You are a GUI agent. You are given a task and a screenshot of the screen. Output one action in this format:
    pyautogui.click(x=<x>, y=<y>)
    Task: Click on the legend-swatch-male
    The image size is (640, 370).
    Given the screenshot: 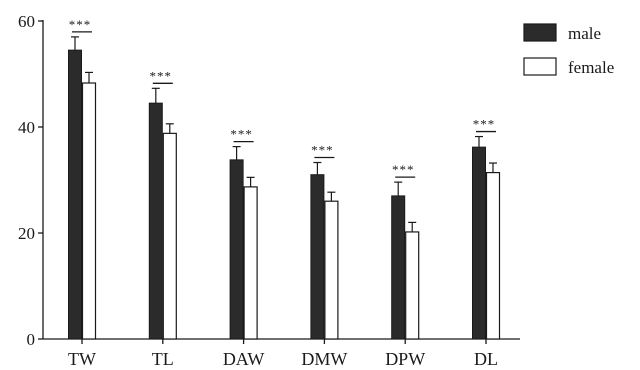 What is the action you would take?
    pyautogui.click(x=540, y=32)
    